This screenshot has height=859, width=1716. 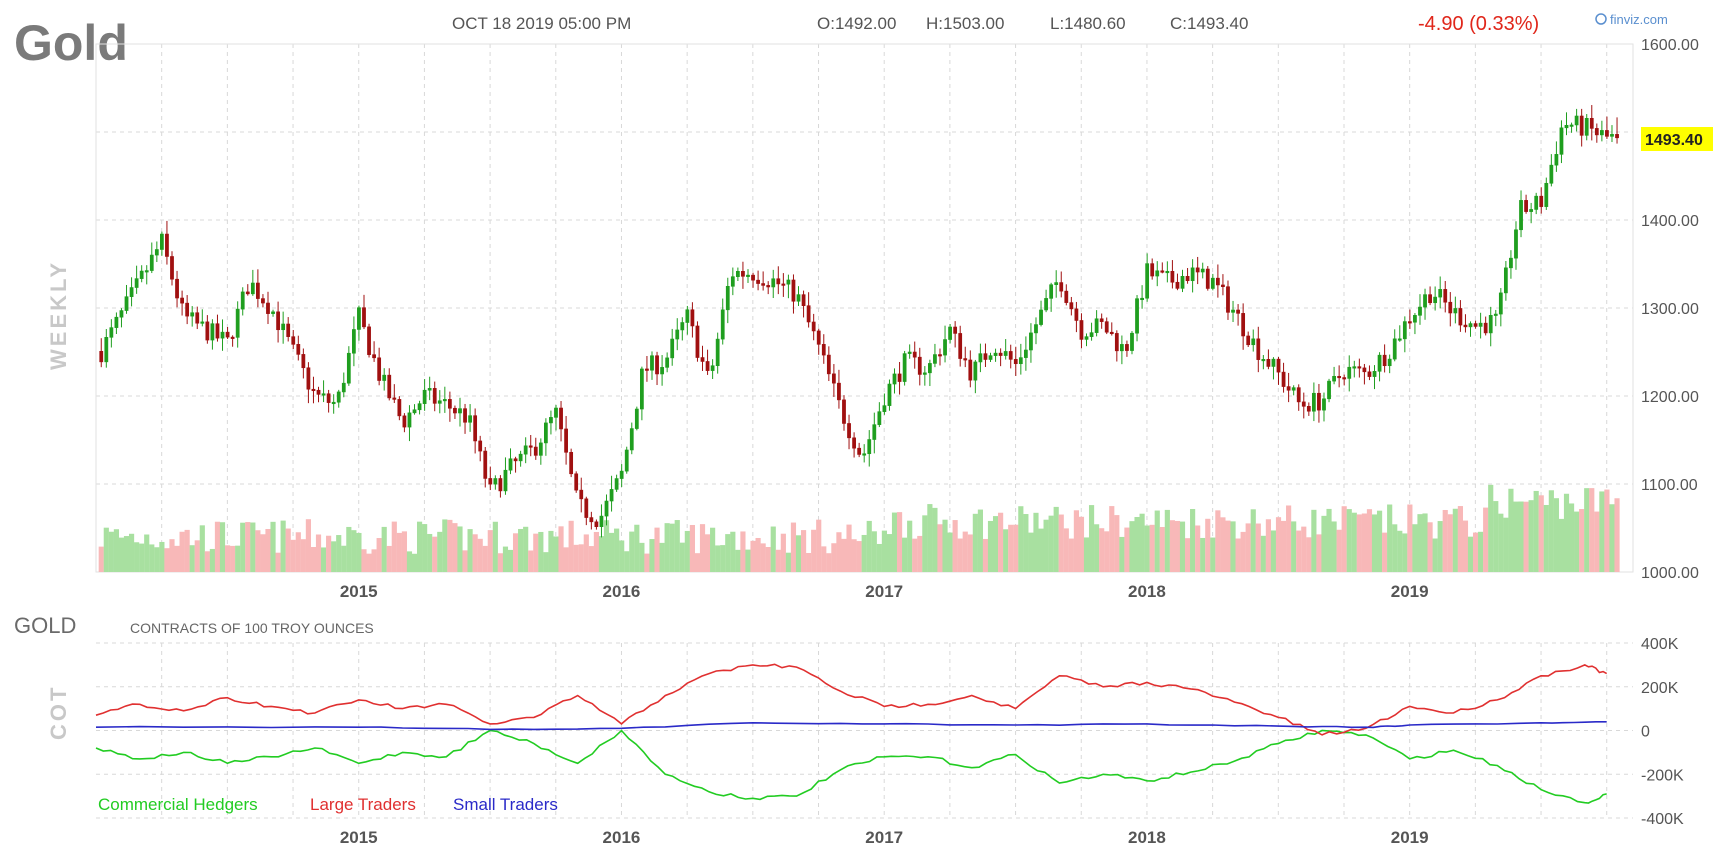 I want to click on last-price-marker: 1493.40, so click(x=1677, y=139).